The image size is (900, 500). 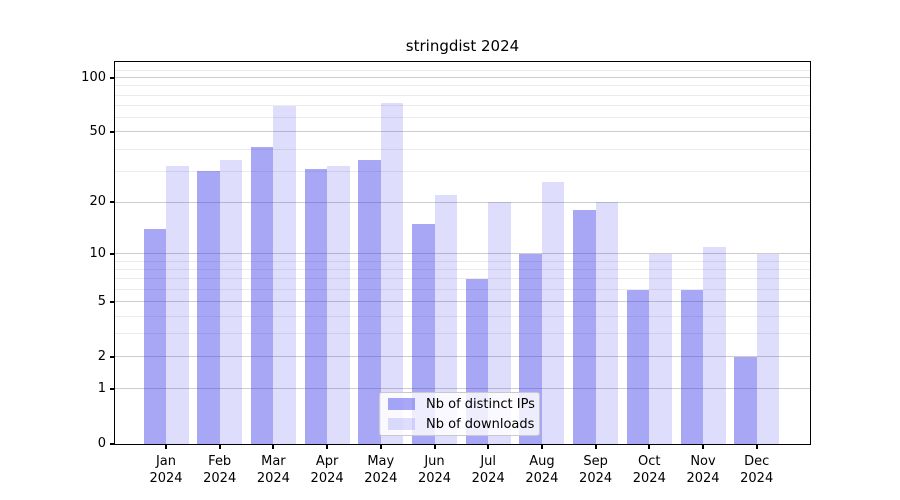 I want to click on x-tick-mark-aug, so click(x=541, y=447).